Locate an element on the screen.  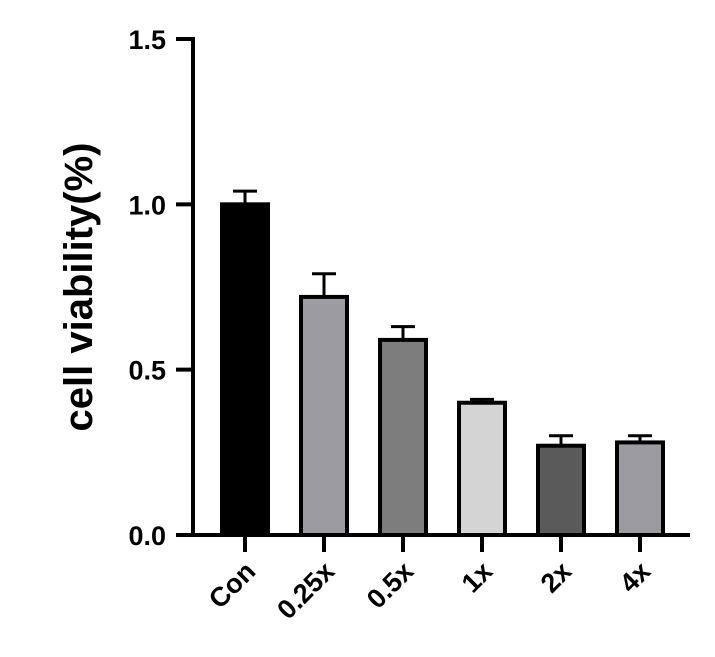
x-tick-label: Con is located at coordinates (232, 585).